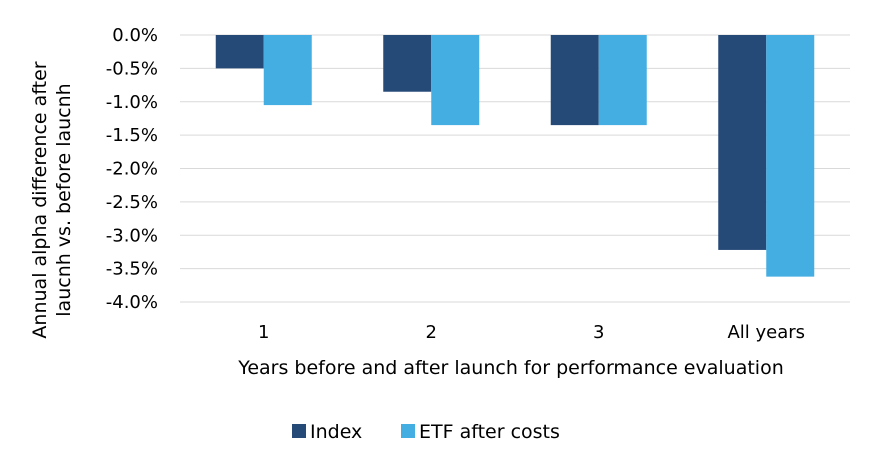 The height and width of the screenshot is (466, 870). I want to click on y-axis-title-line-1: Annual alpha difference after, so click(40, 199).